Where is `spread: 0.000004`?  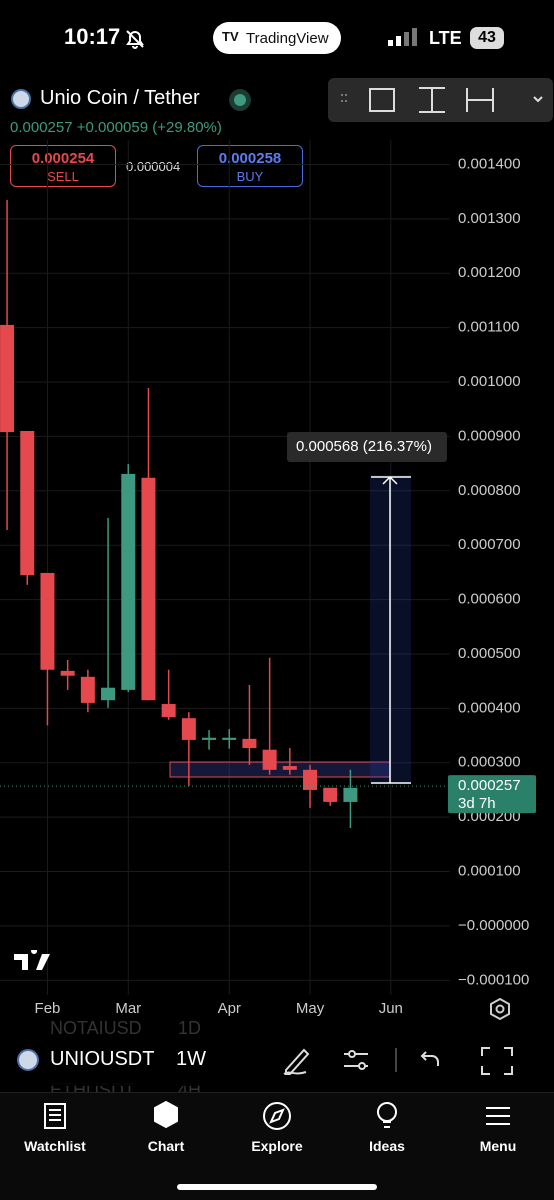
spread: 0.000004 is located at coordinates (153, 166).